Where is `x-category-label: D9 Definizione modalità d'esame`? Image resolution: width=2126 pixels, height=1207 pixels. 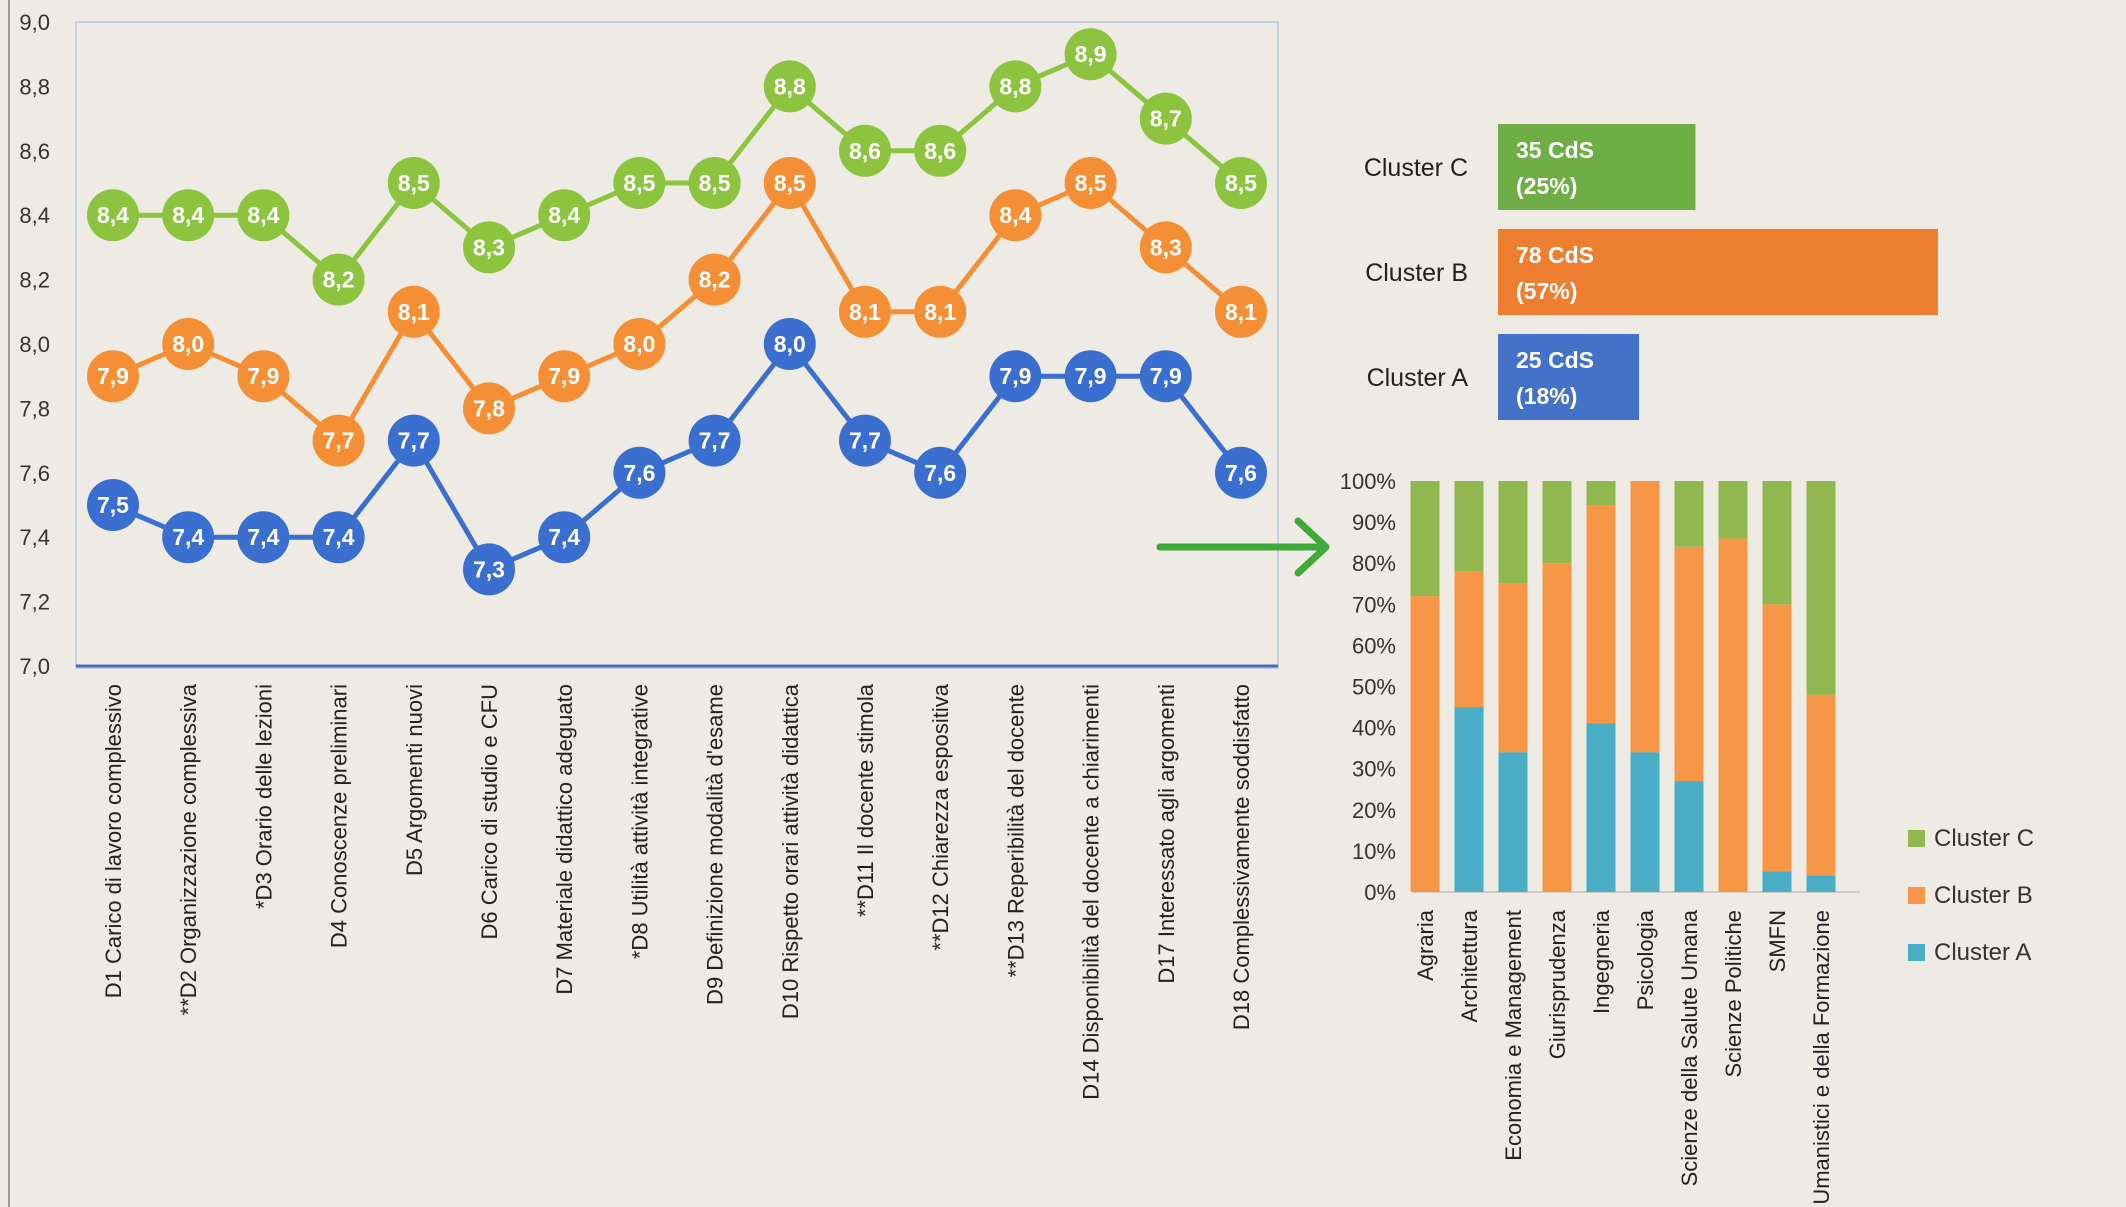
x-category-label: D9 Definizione modalità d'esame is located at coordinates (715, 844).